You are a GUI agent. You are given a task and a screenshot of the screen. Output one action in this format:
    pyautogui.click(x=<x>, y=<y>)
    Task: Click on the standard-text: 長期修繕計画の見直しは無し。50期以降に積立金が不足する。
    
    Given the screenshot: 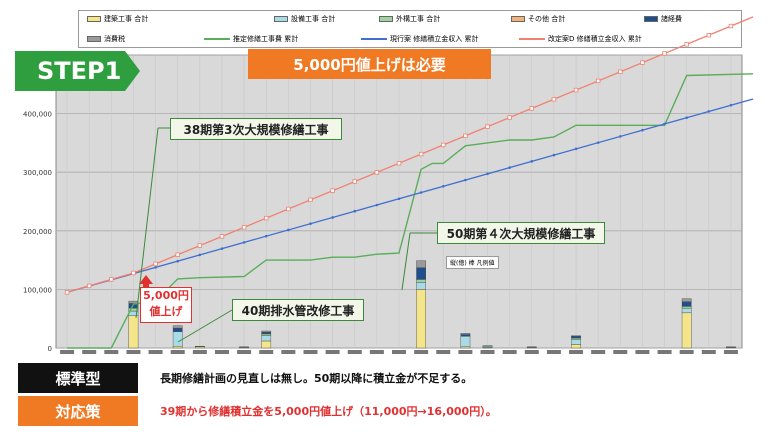 What is the action you would take?
    pyautogui.click(x=316, y=378)
    